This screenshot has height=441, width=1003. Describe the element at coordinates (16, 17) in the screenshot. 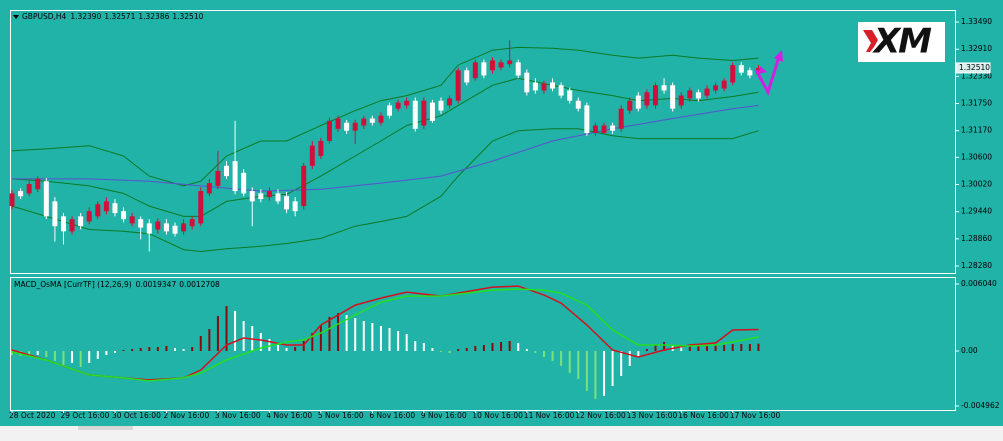

I see `collapse-icon` at that location.